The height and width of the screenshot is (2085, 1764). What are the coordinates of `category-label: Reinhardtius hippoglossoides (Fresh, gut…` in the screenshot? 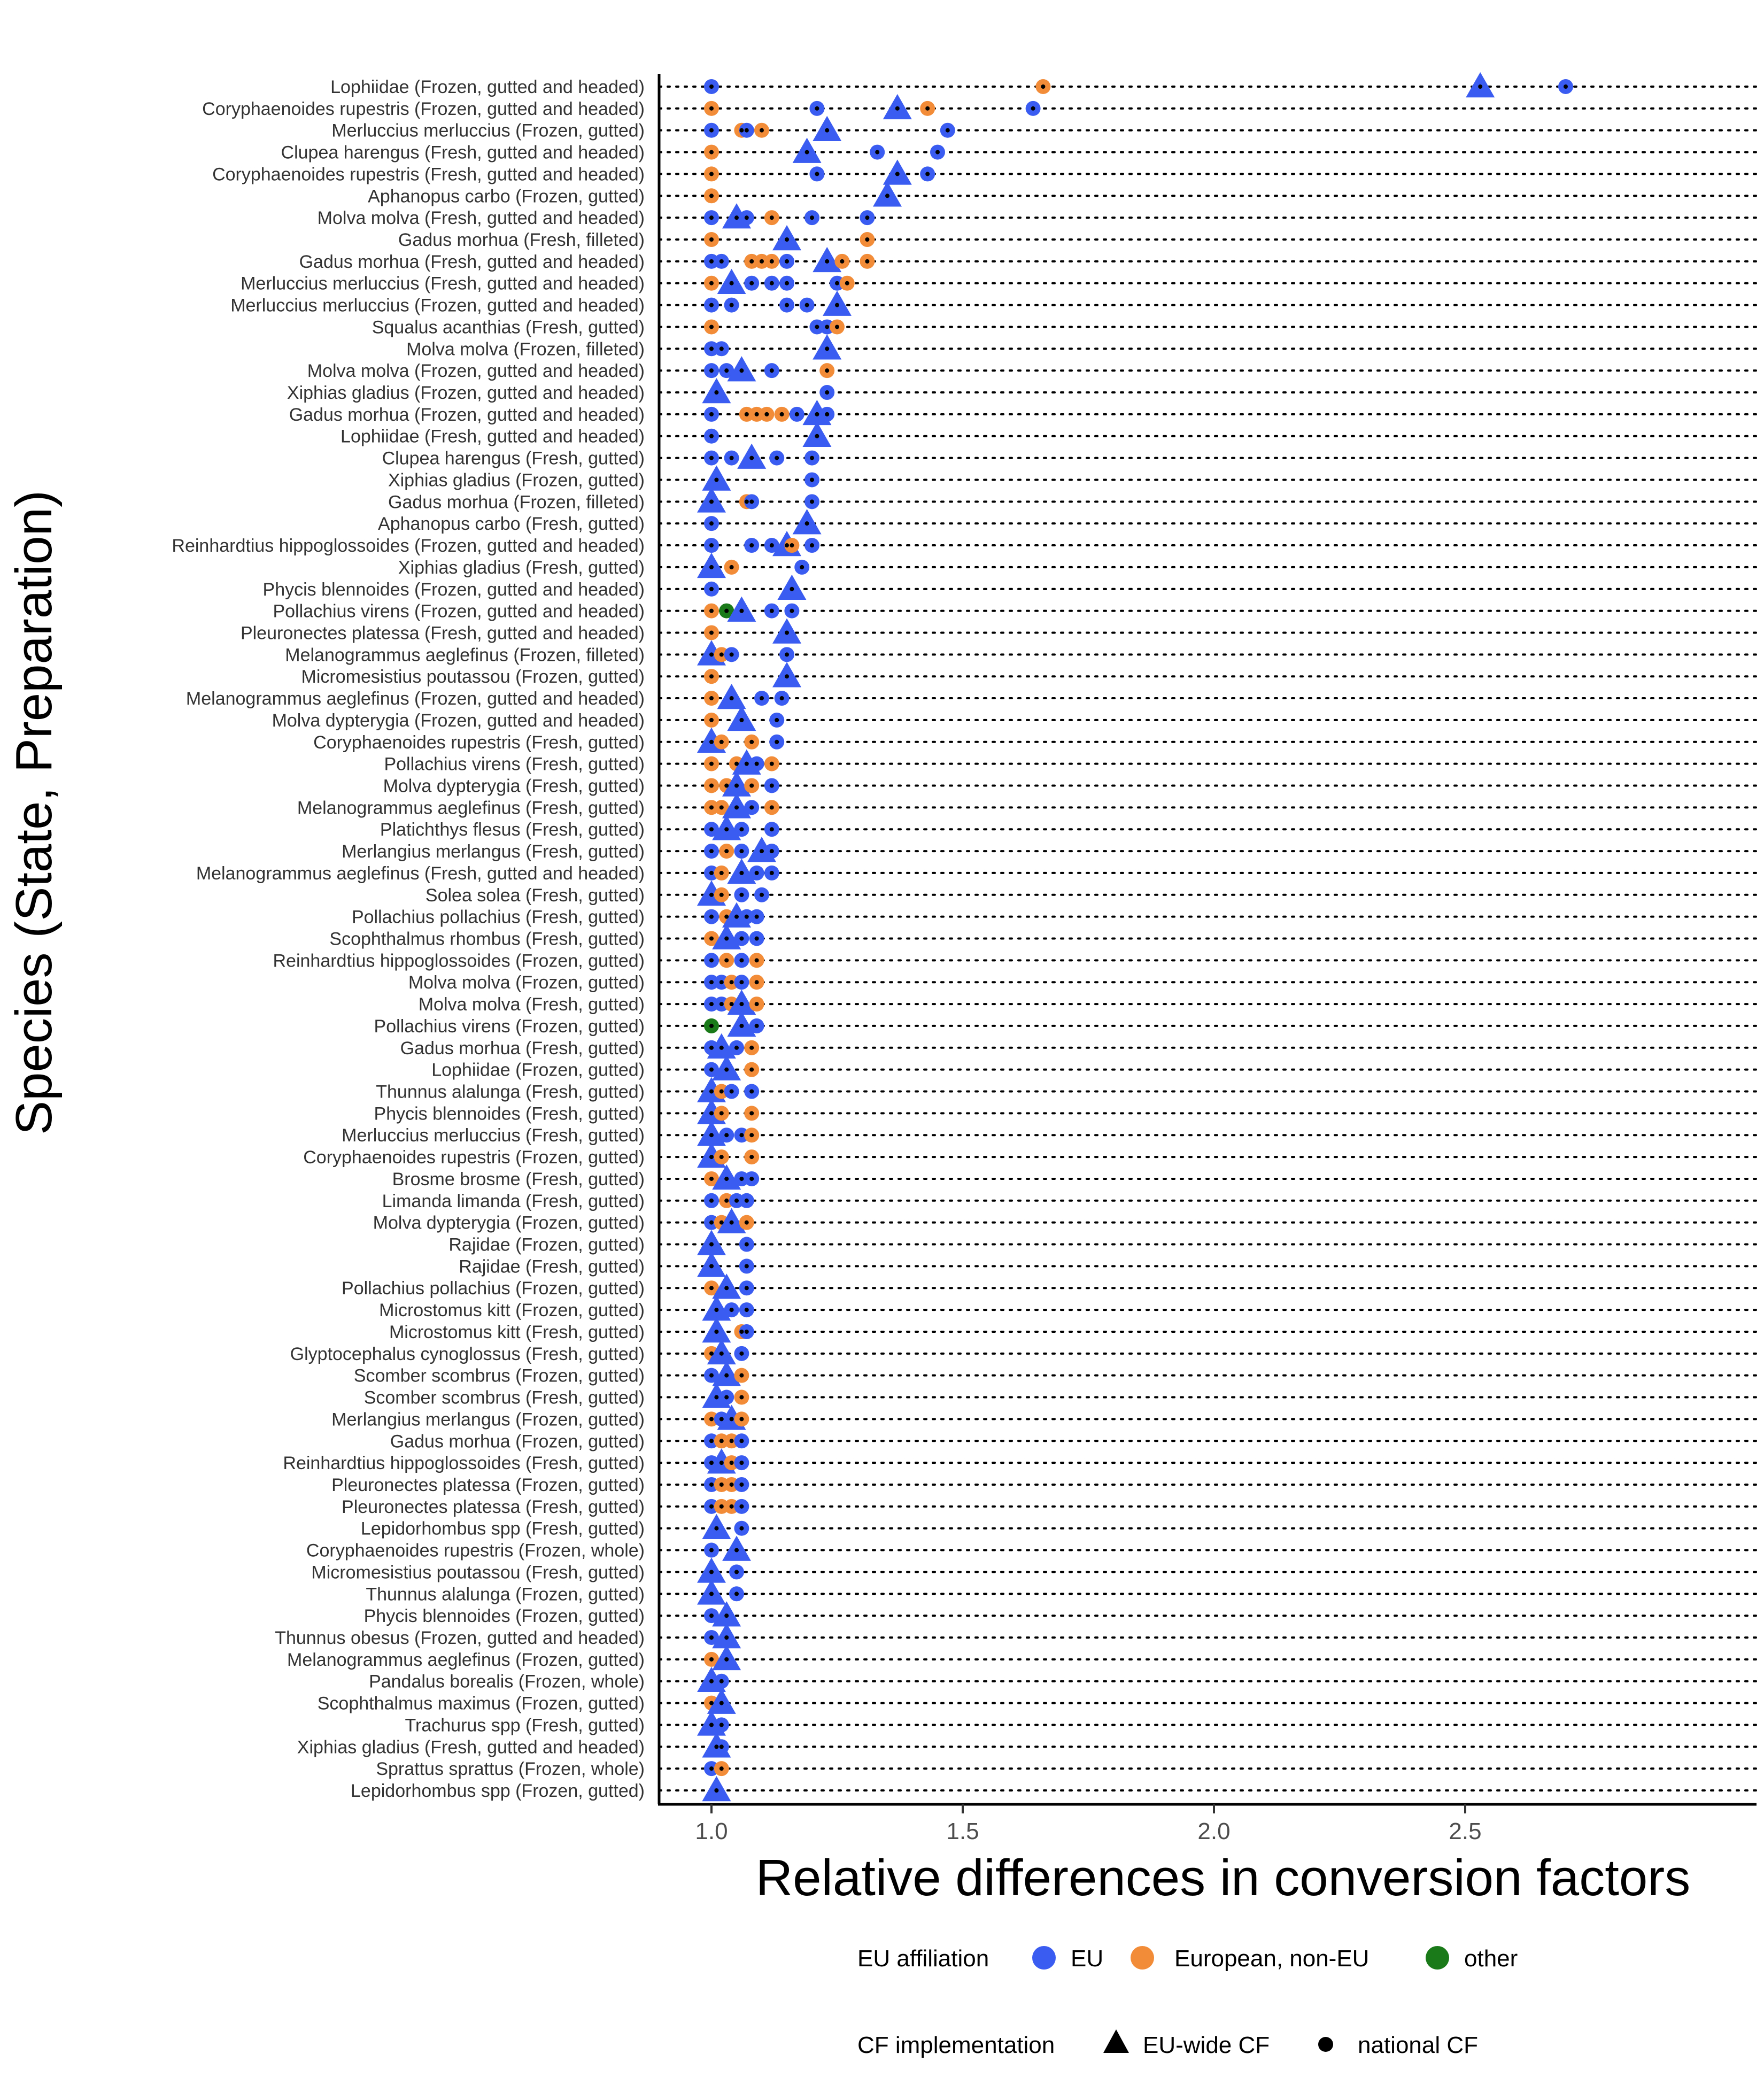 It's located at (464, 1463).